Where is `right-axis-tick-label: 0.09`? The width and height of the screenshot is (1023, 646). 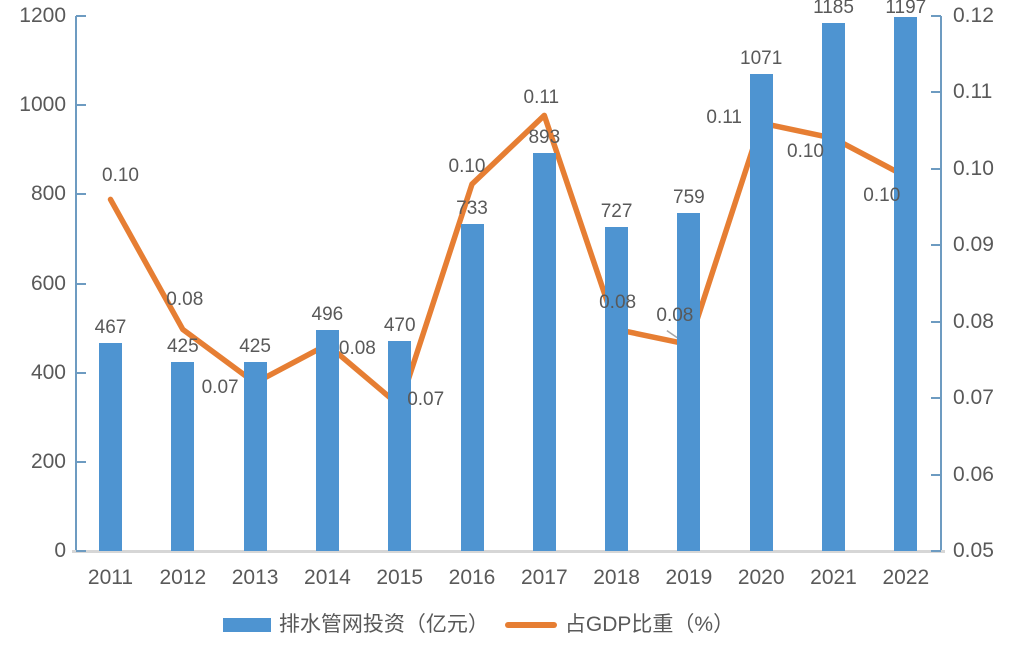 right-axis-tick-label: 0.09 is located at coordinates (973, 245).